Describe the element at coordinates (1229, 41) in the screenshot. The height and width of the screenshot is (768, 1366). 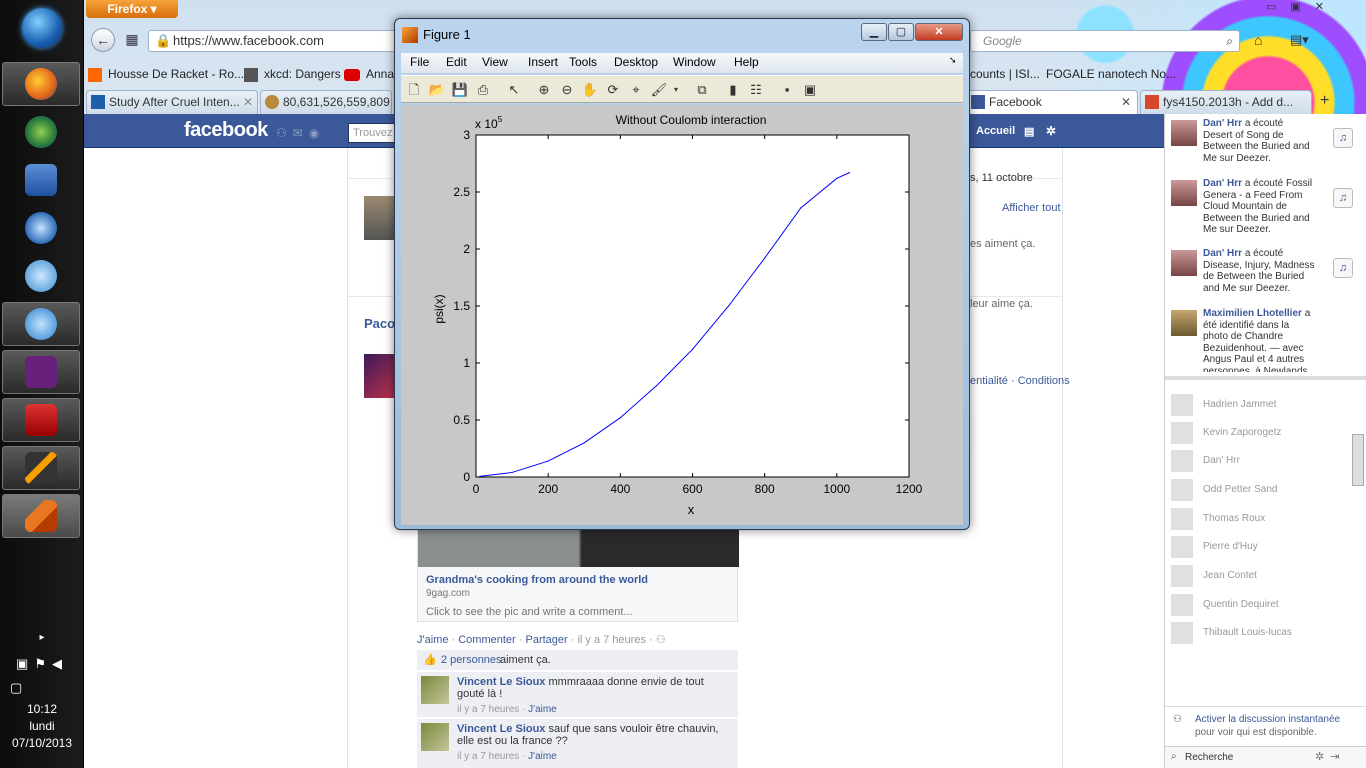
I see `search-icon: ⌕` at that location.